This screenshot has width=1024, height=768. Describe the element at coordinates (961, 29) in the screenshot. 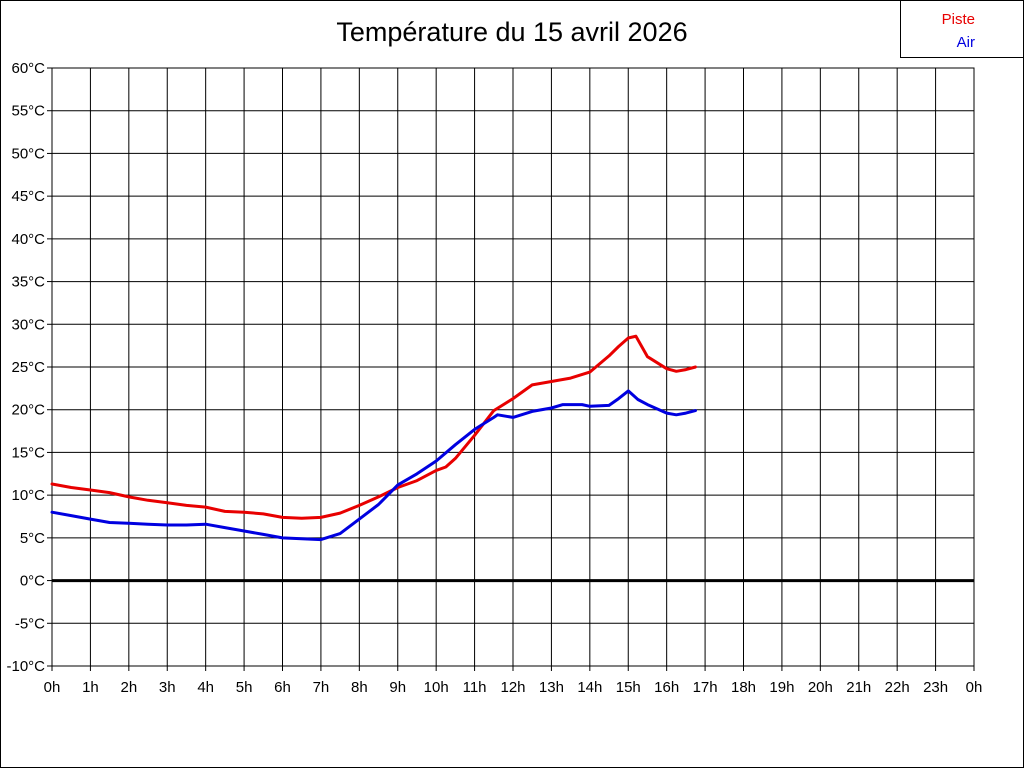

I see `legend: Piste Air` at that location.